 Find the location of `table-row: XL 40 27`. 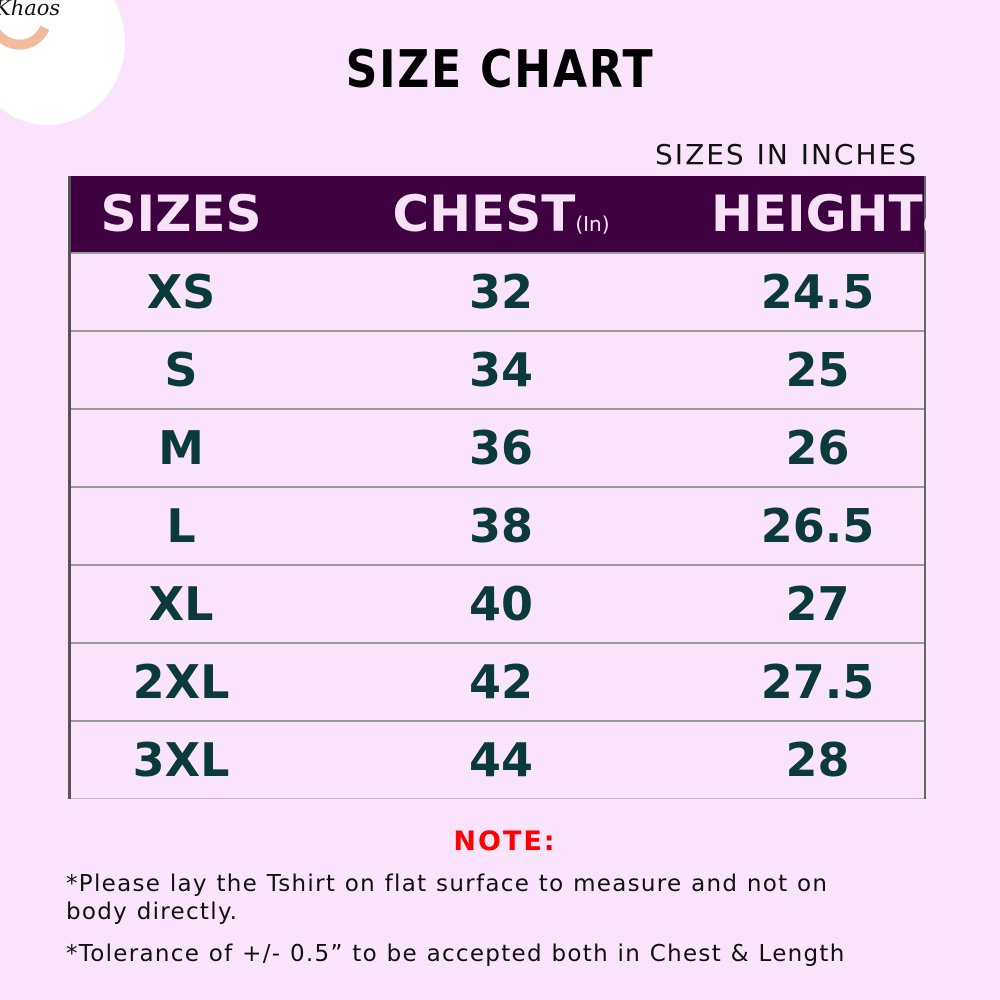

table-row: XL 40 27 is located at coordinates (497, 603).